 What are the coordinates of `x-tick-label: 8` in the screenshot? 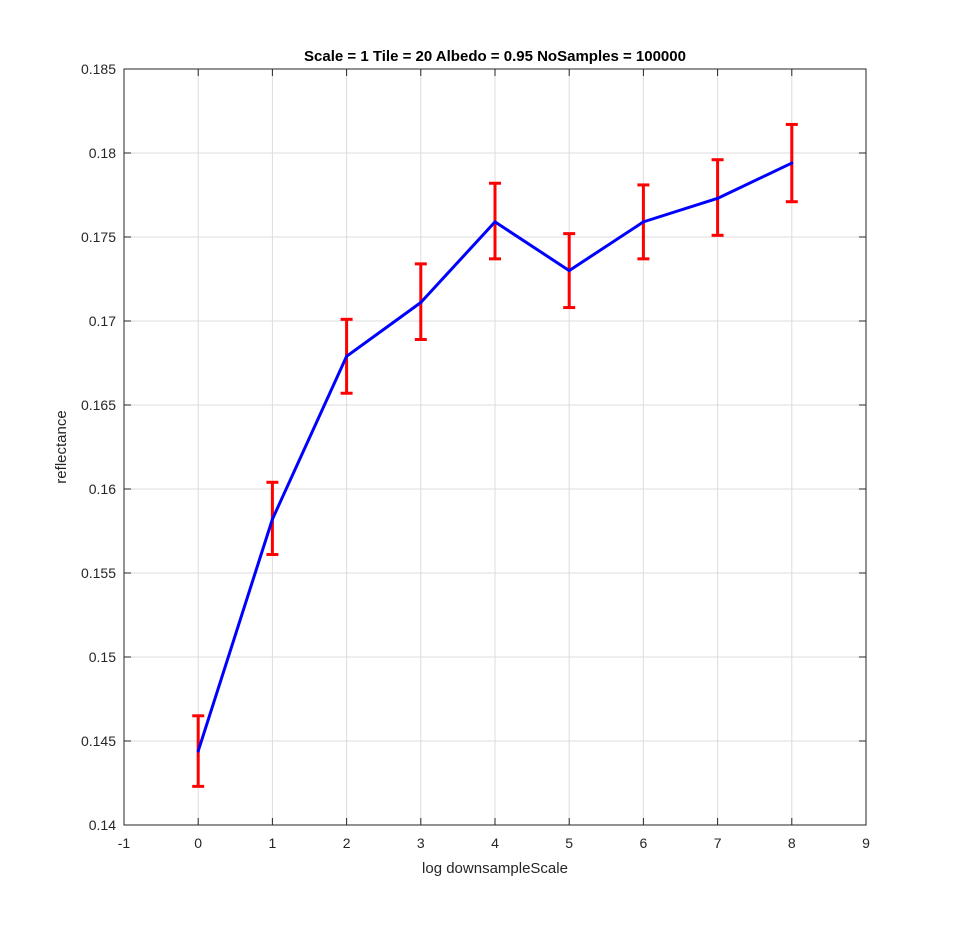 It's located at (792, 843).